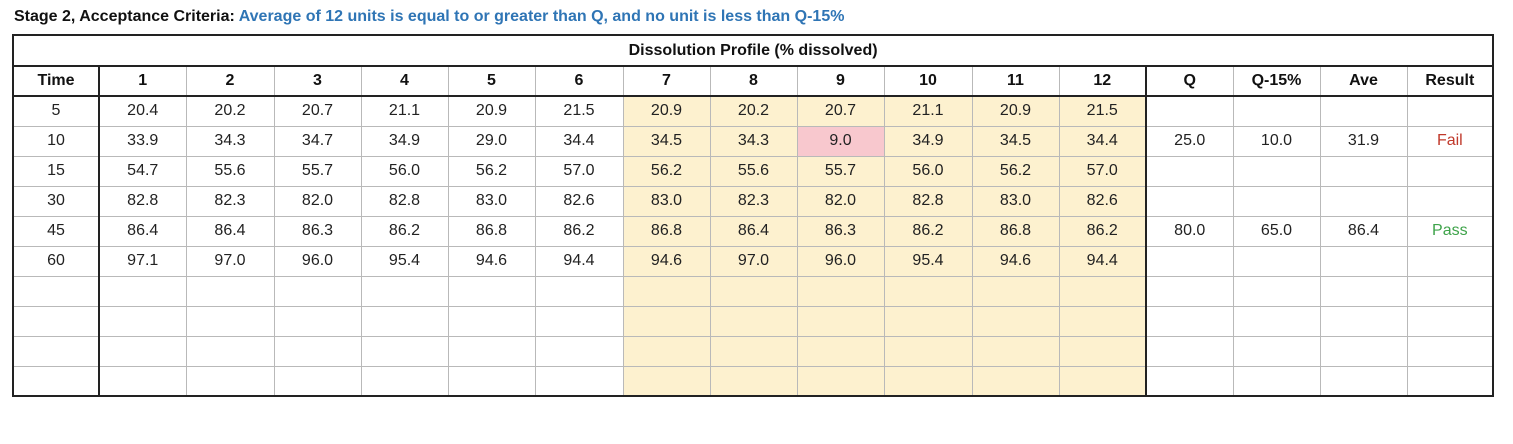  I want to click on header-unit-7: 7, so click(666, 81).